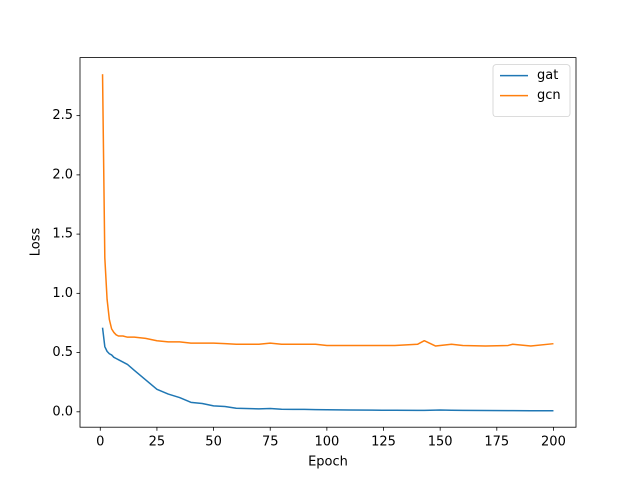 This screenshot has width=640, height=480. I want to click on legend-label: gat, so click(547, 75).